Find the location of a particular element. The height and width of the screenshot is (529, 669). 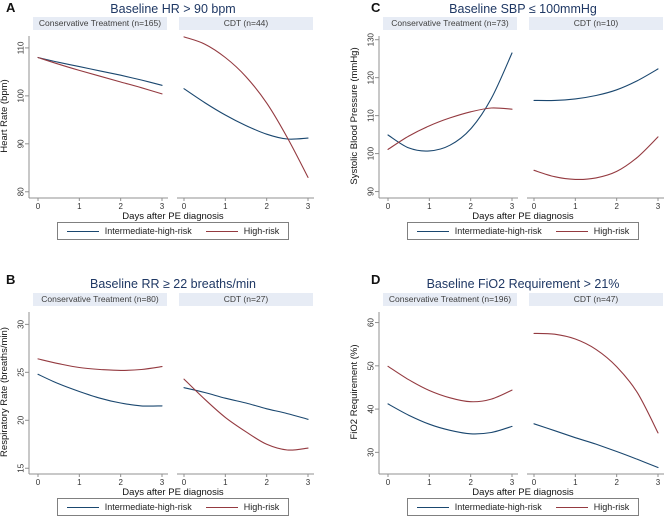

subpanel-header-conservative: Conservative Treatment (n=73) is located at coordinates (450, 23).